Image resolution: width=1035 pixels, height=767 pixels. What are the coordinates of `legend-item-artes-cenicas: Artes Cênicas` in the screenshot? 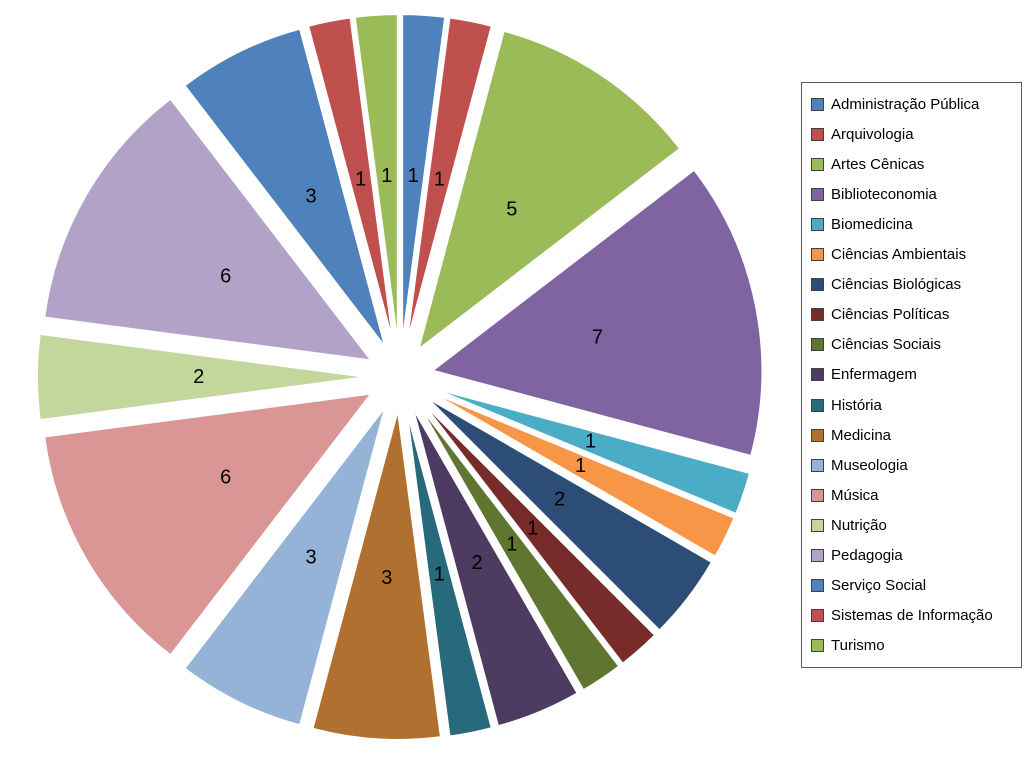 It's located at (916, 164).